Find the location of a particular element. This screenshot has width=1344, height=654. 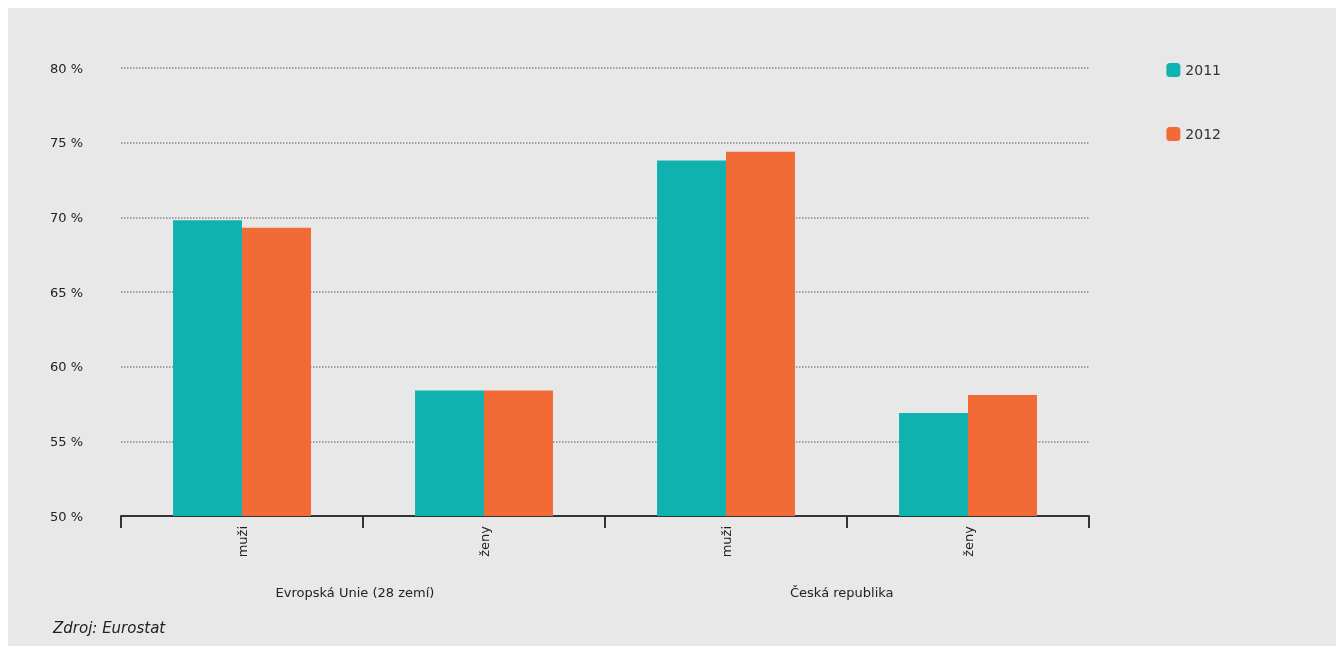

y-tick-label: 80 % is located at coordinates (66, 68).